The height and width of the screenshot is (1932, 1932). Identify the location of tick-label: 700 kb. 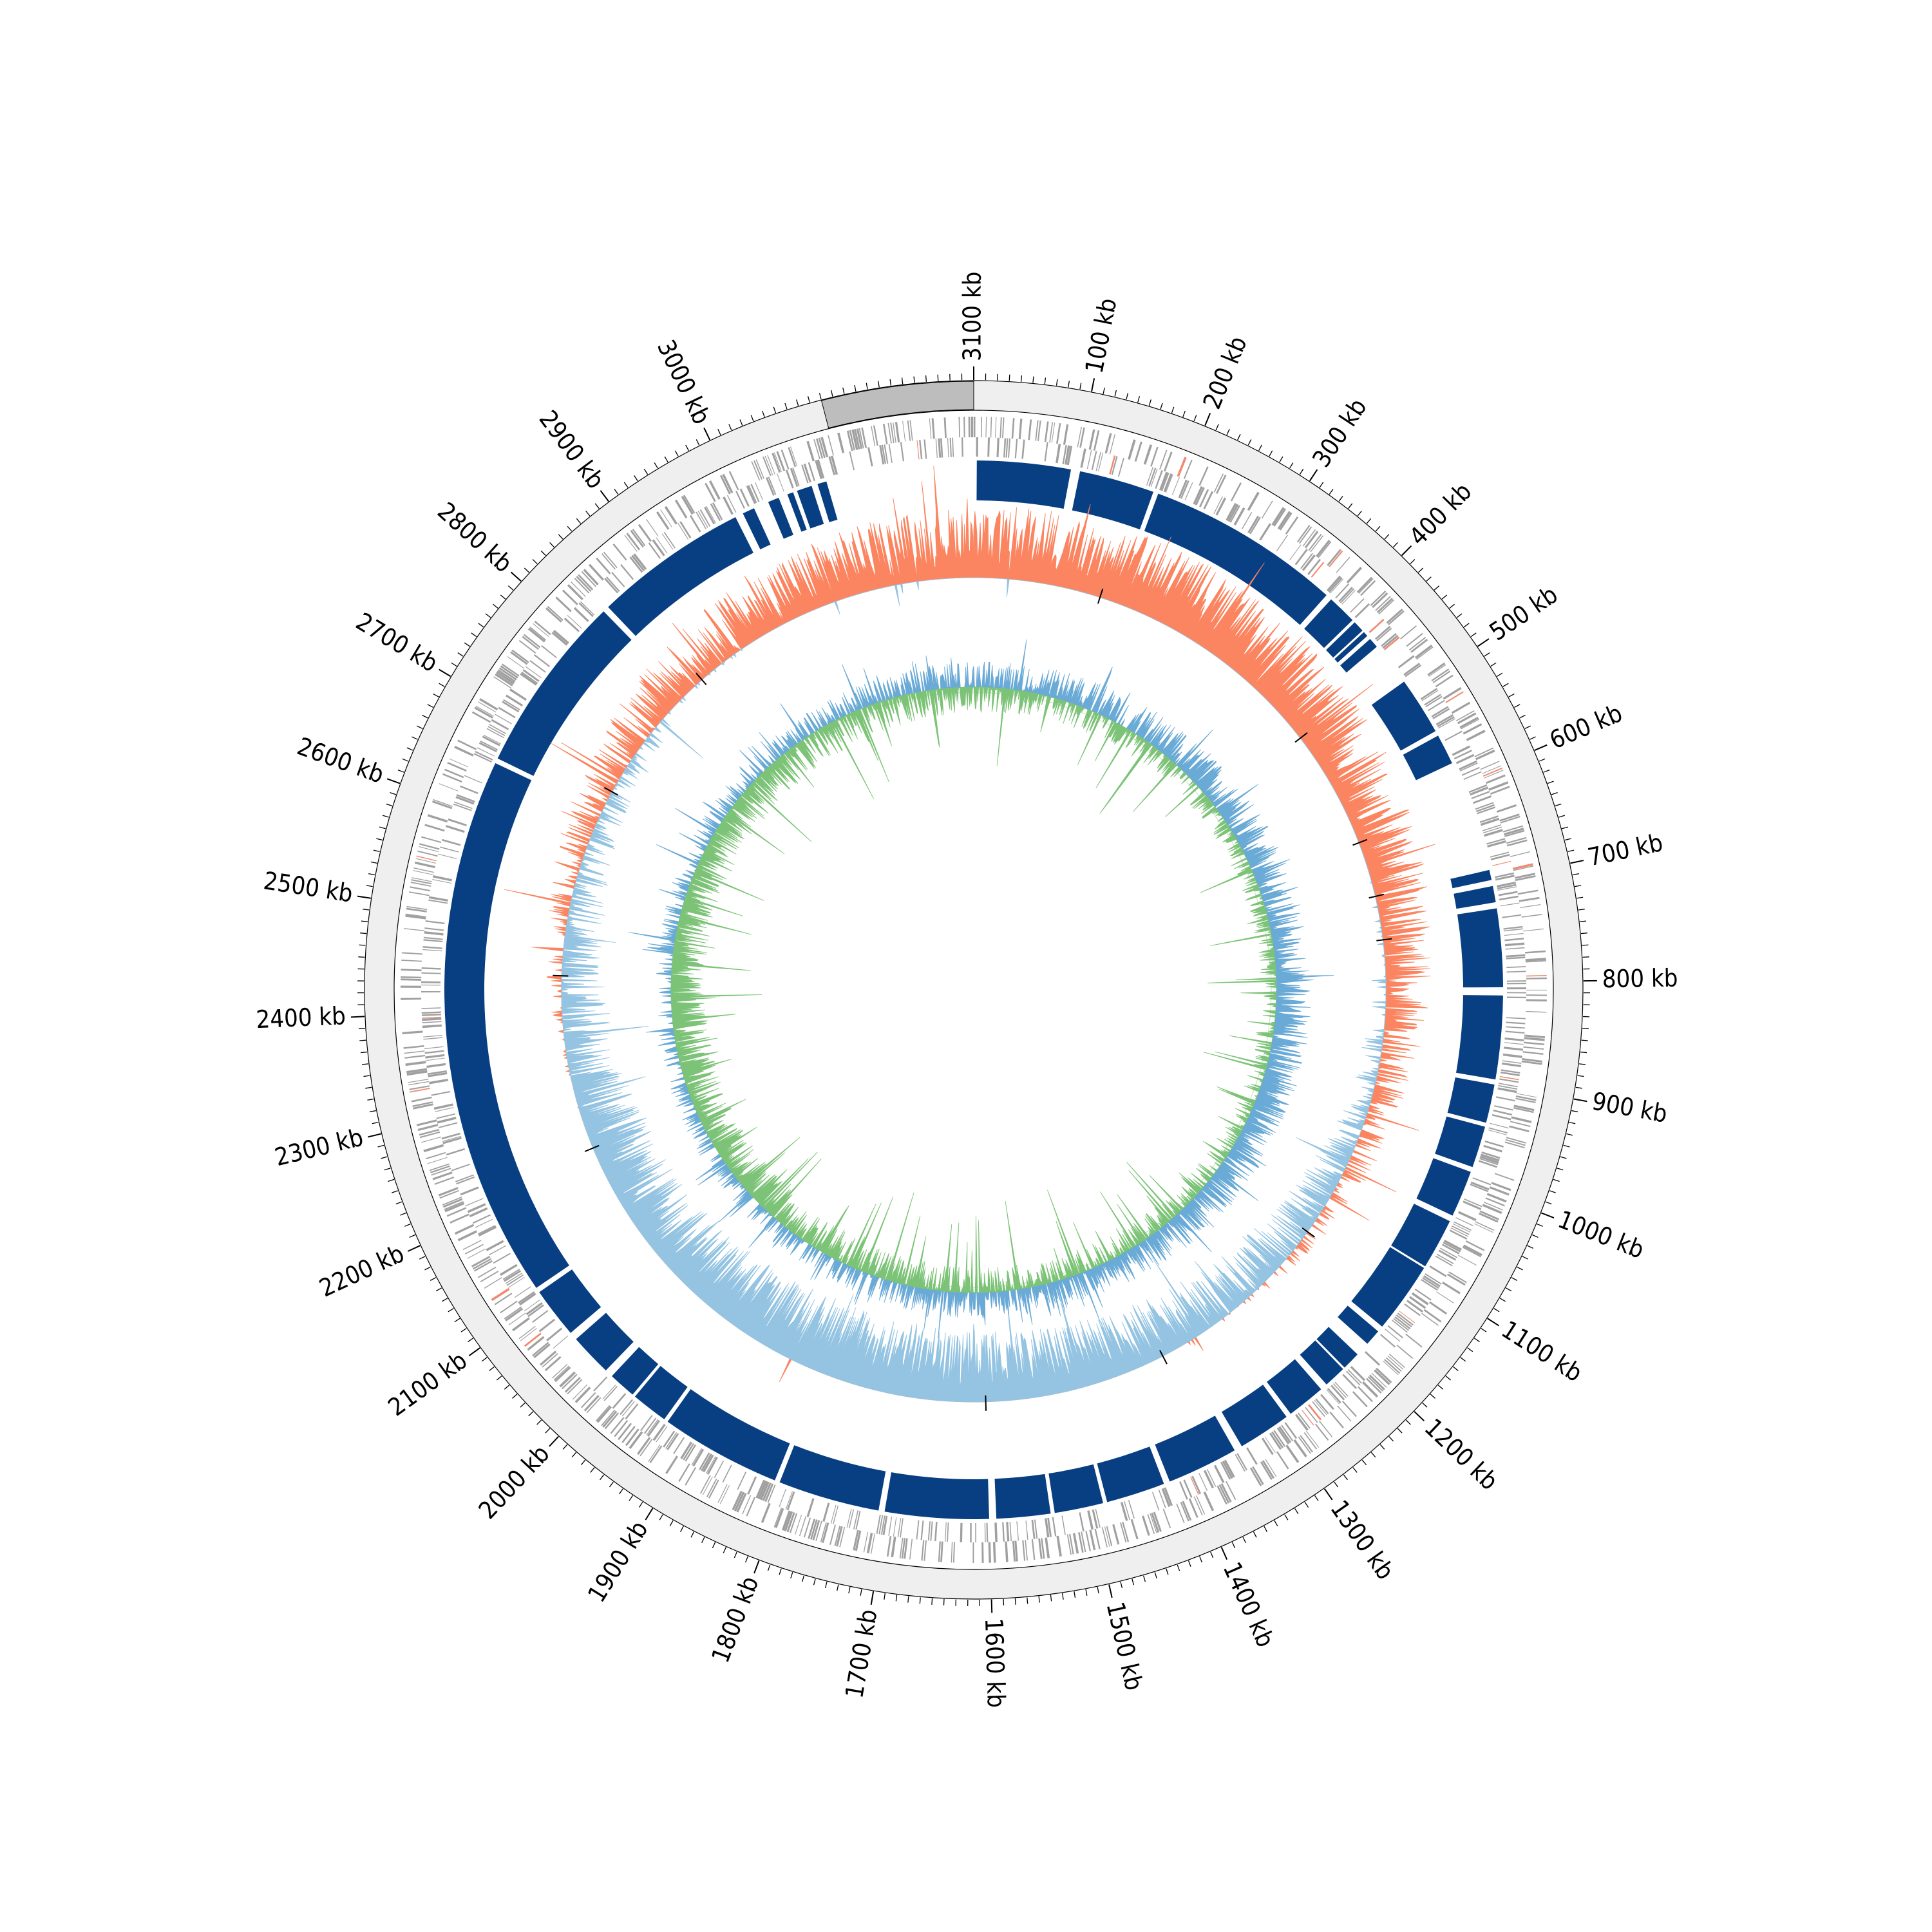
(1626, 849).